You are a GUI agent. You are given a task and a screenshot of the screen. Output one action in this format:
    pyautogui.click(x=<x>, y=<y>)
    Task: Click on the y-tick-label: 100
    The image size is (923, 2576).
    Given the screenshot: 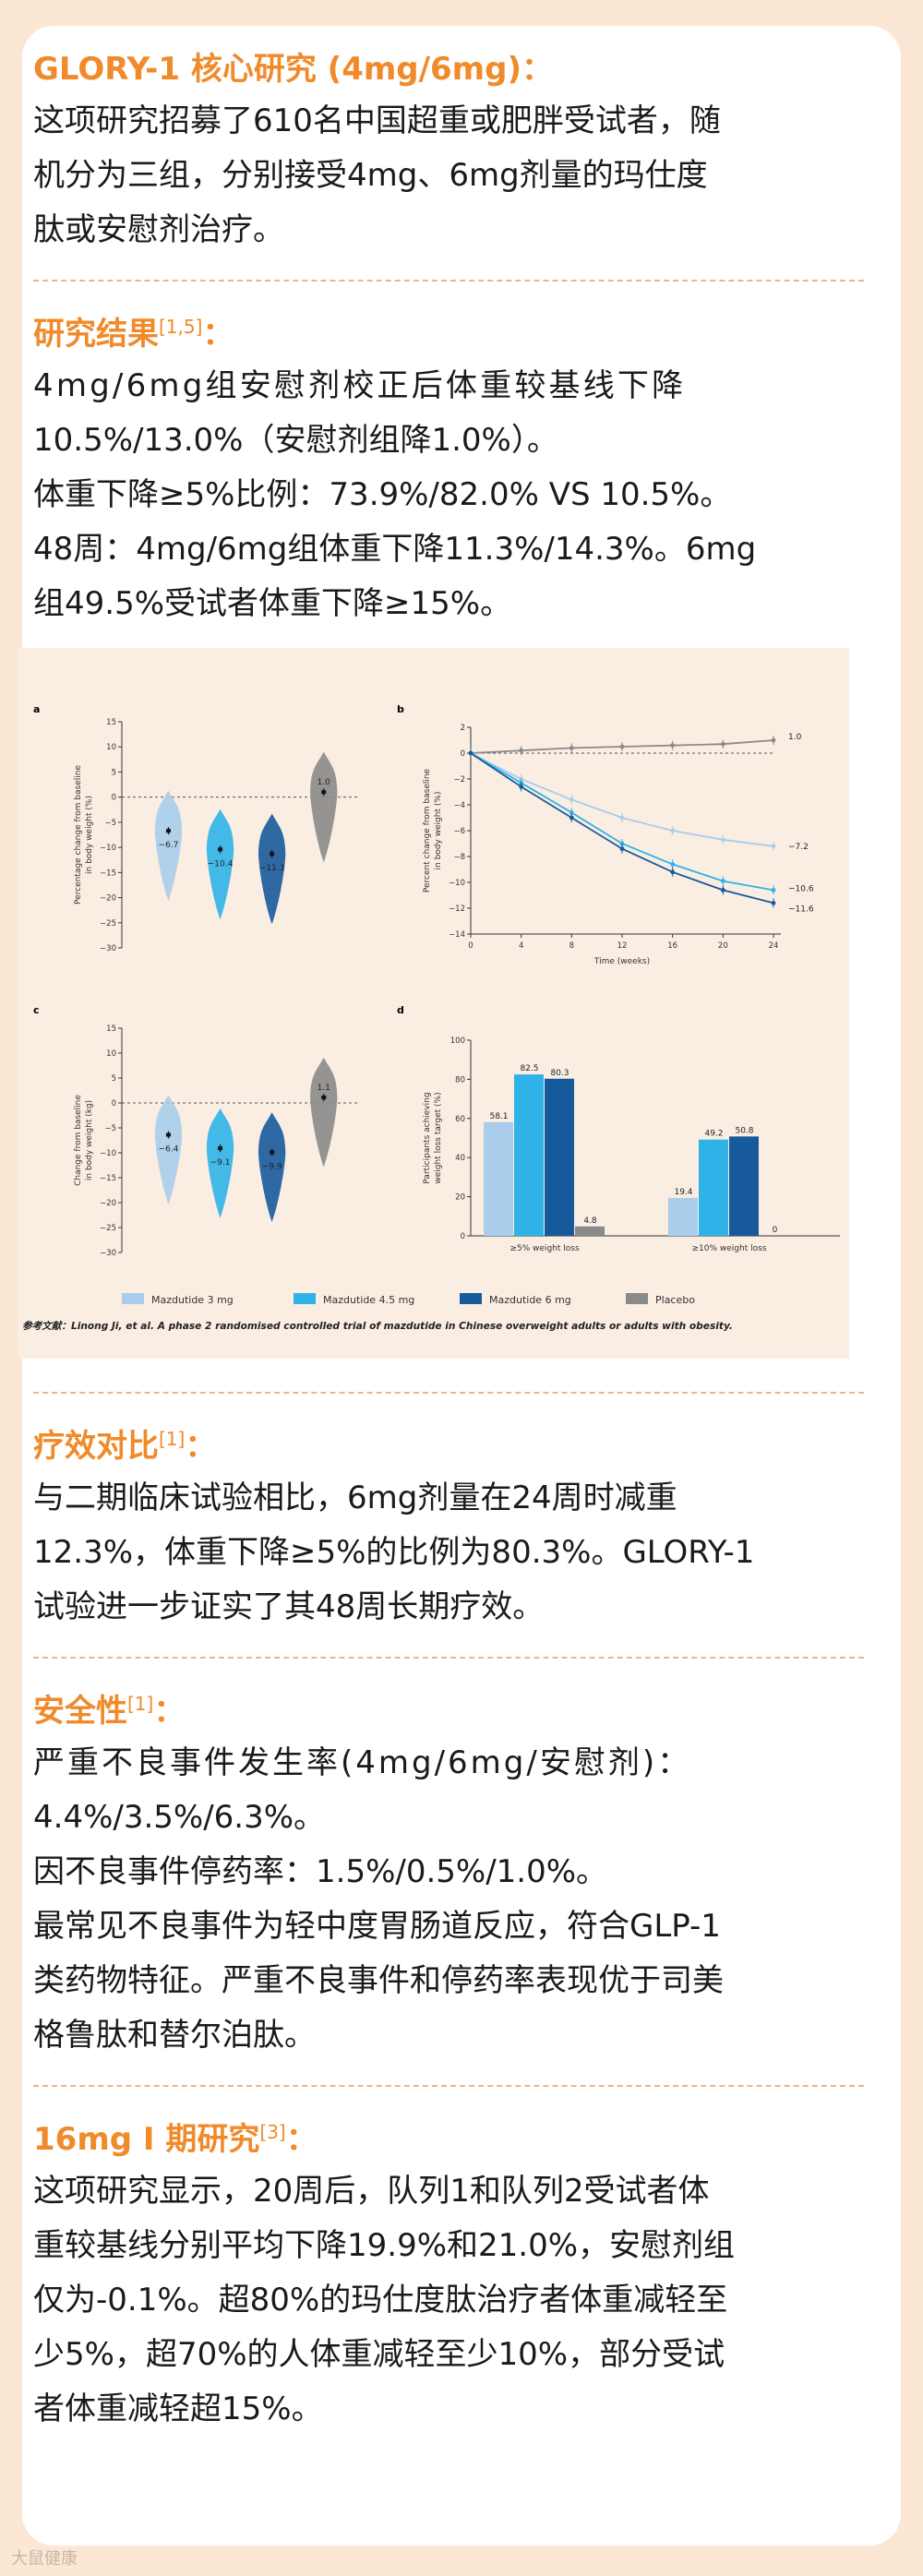 What is the action you would take?
    pyautogui.click(x=458, y=1041)
    